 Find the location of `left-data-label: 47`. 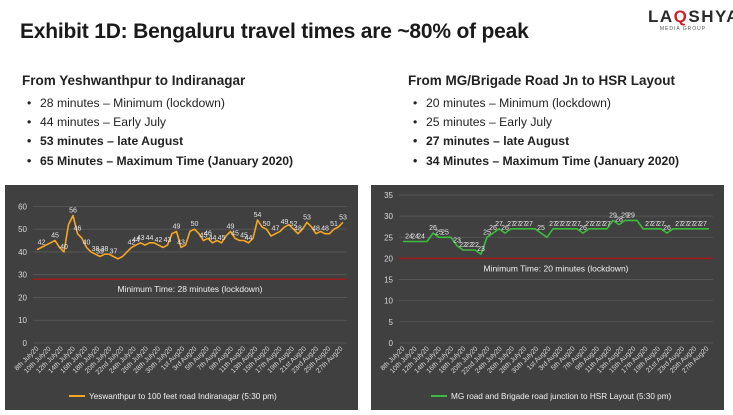

left-data-label: 47 is located at coordinates (276, 229).